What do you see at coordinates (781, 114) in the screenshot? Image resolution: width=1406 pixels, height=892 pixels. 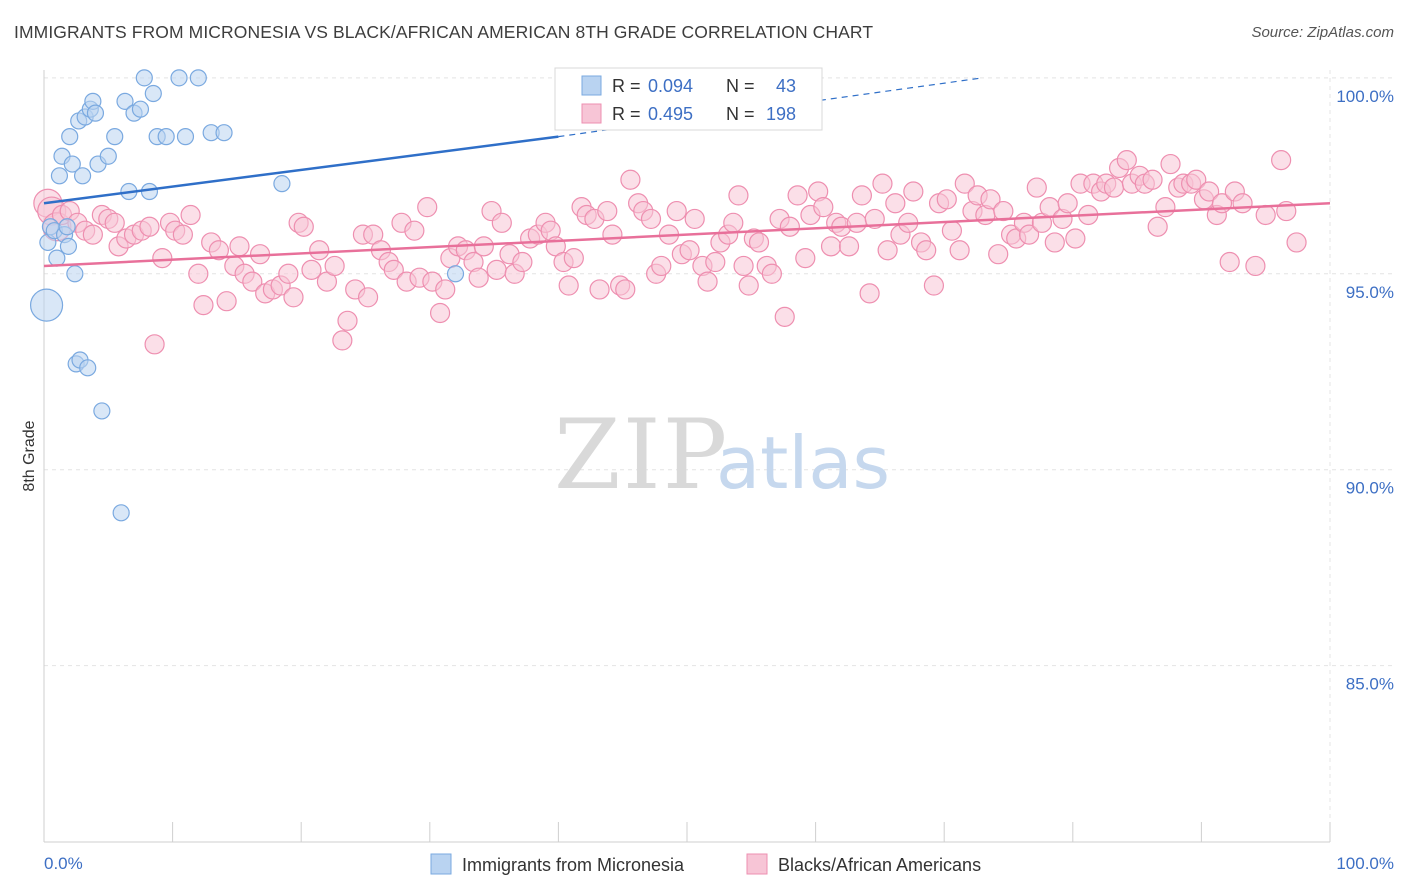 I see `legend-n-value: 198` at bounding box center [781, 114].